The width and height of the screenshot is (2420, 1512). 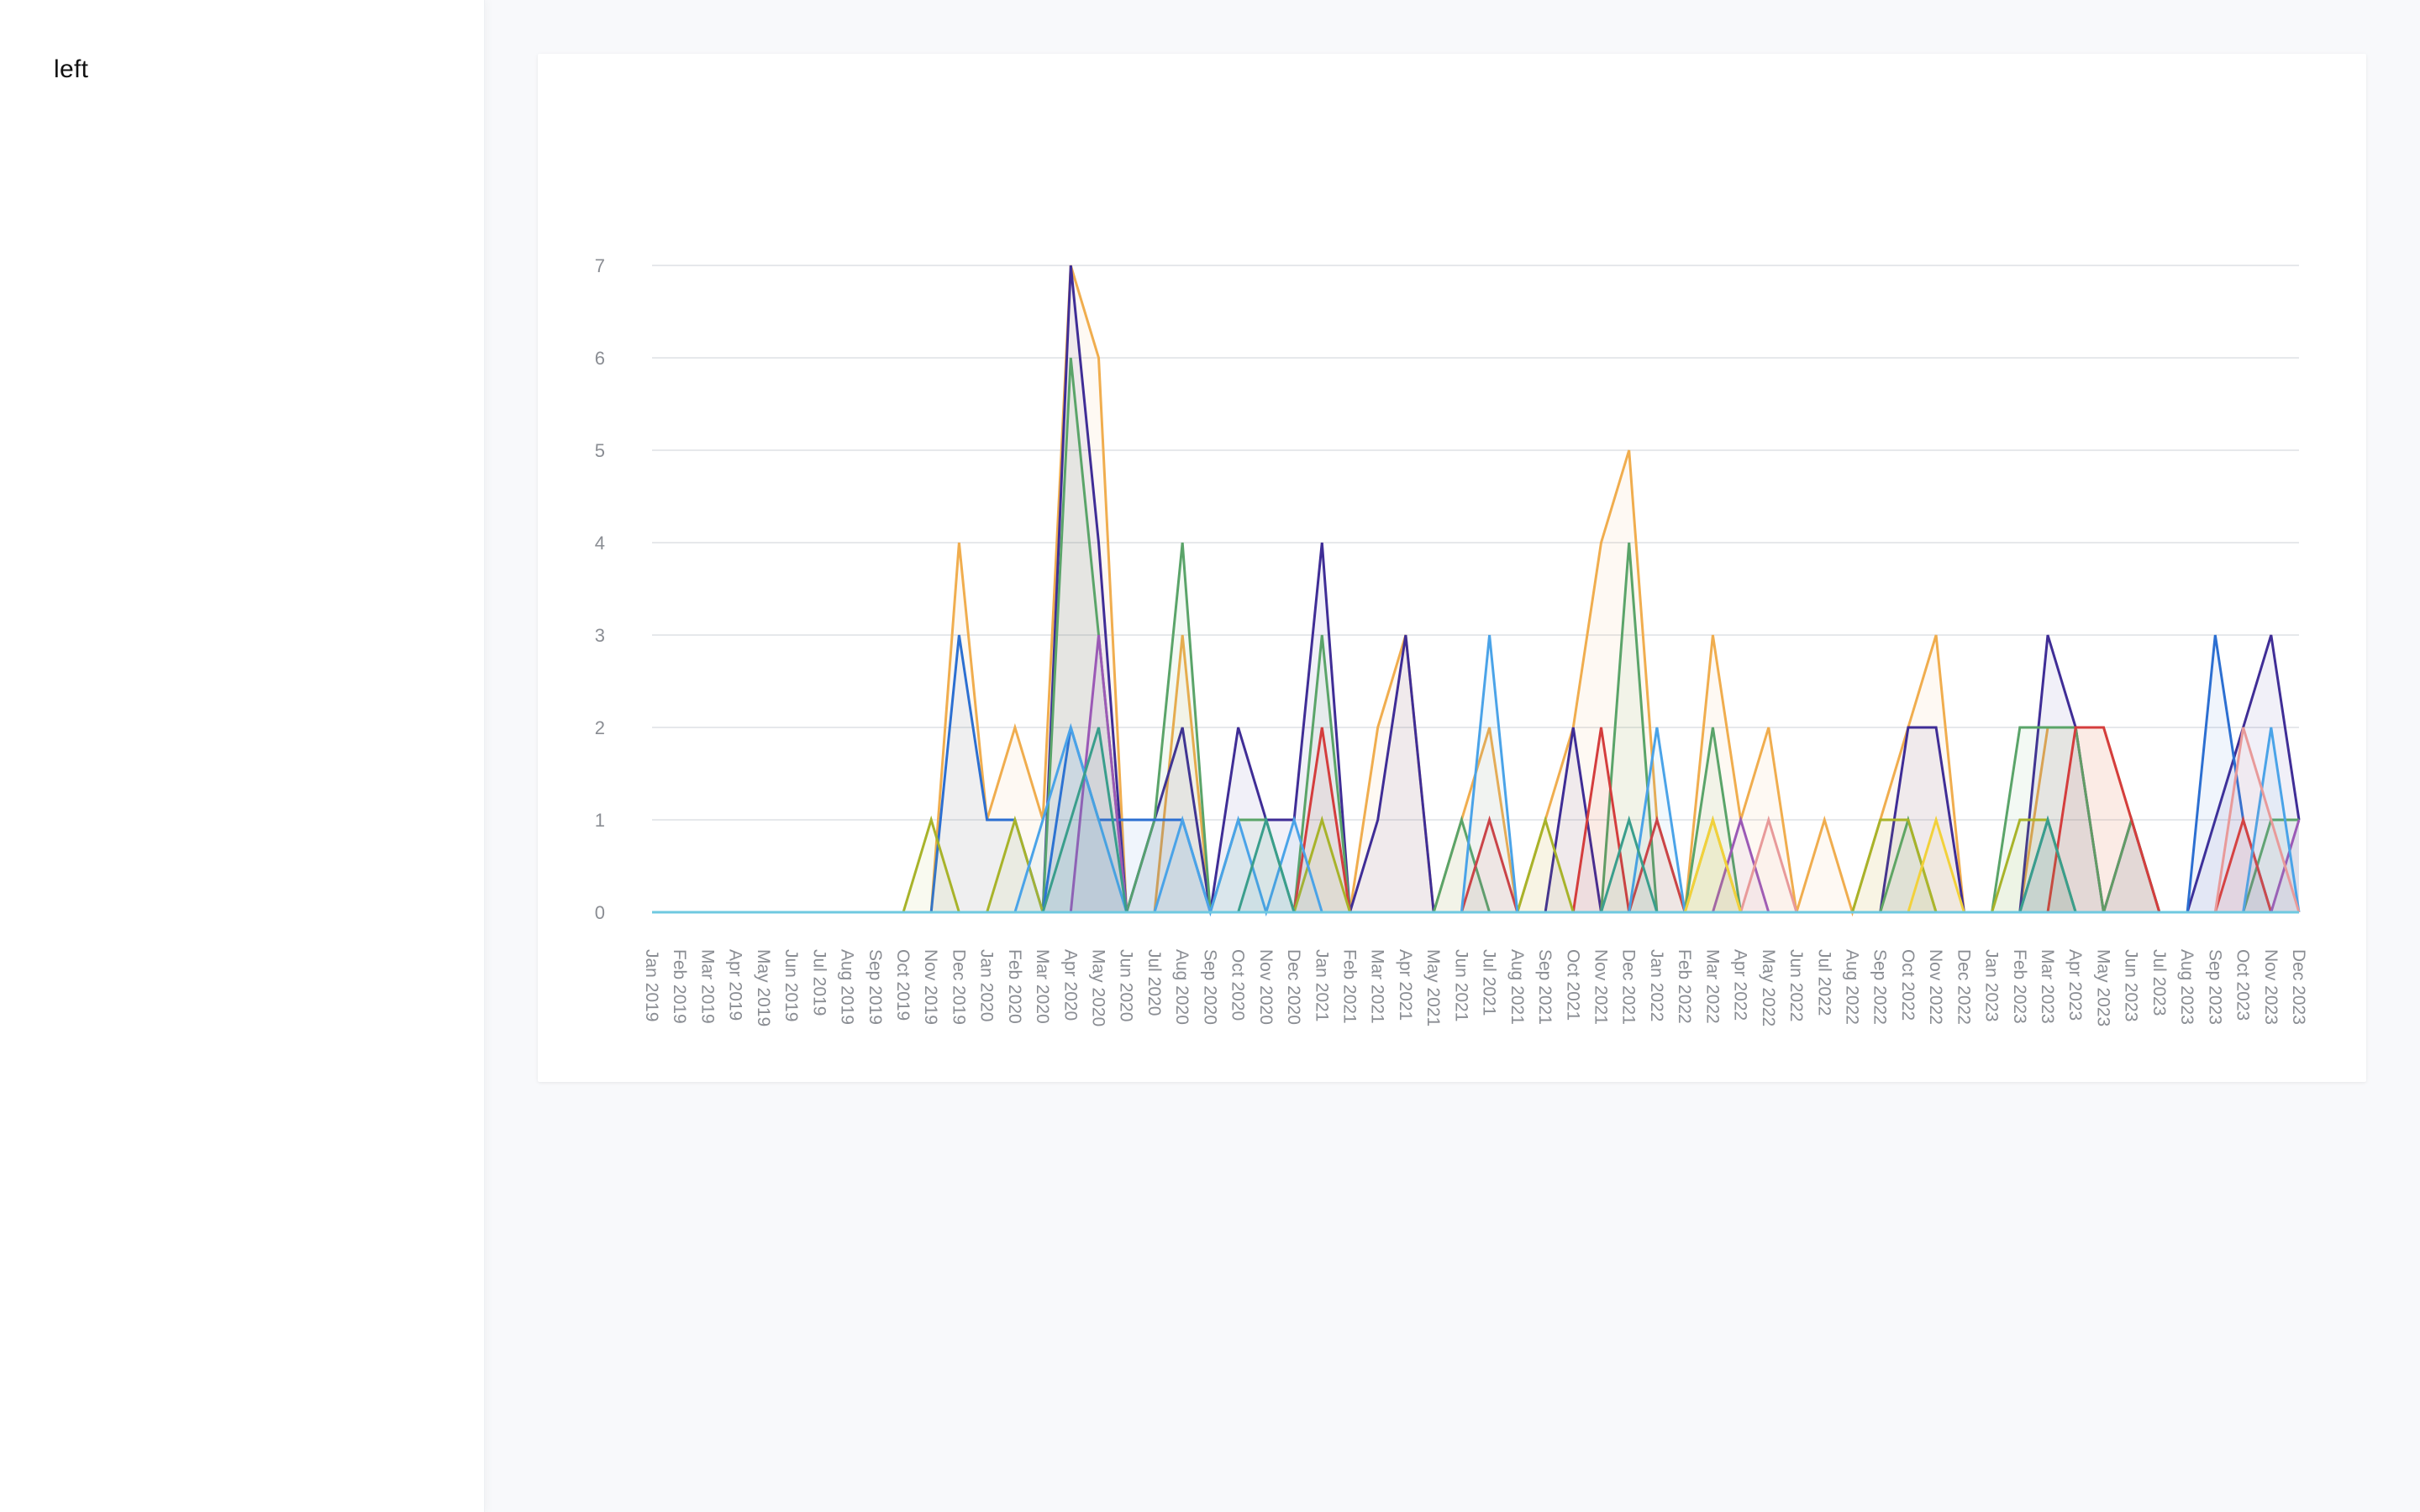 What do you see at coordinates (1741, 985) in the screenshot?
I see `x-tick-label: Apr 2022` at bounding box center [1741, 985].